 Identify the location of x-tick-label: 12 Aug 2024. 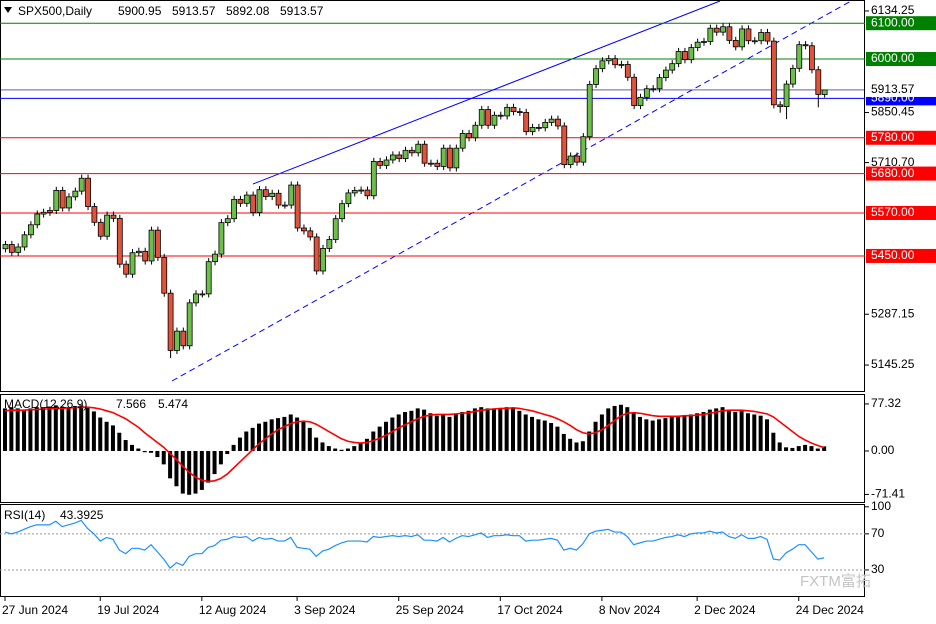
(233, 610).